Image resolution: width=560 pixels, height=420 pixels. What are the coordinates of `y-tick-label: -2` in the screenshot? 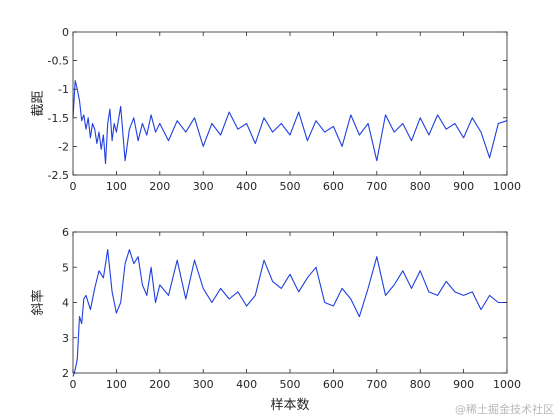 It's located at (63, 146).